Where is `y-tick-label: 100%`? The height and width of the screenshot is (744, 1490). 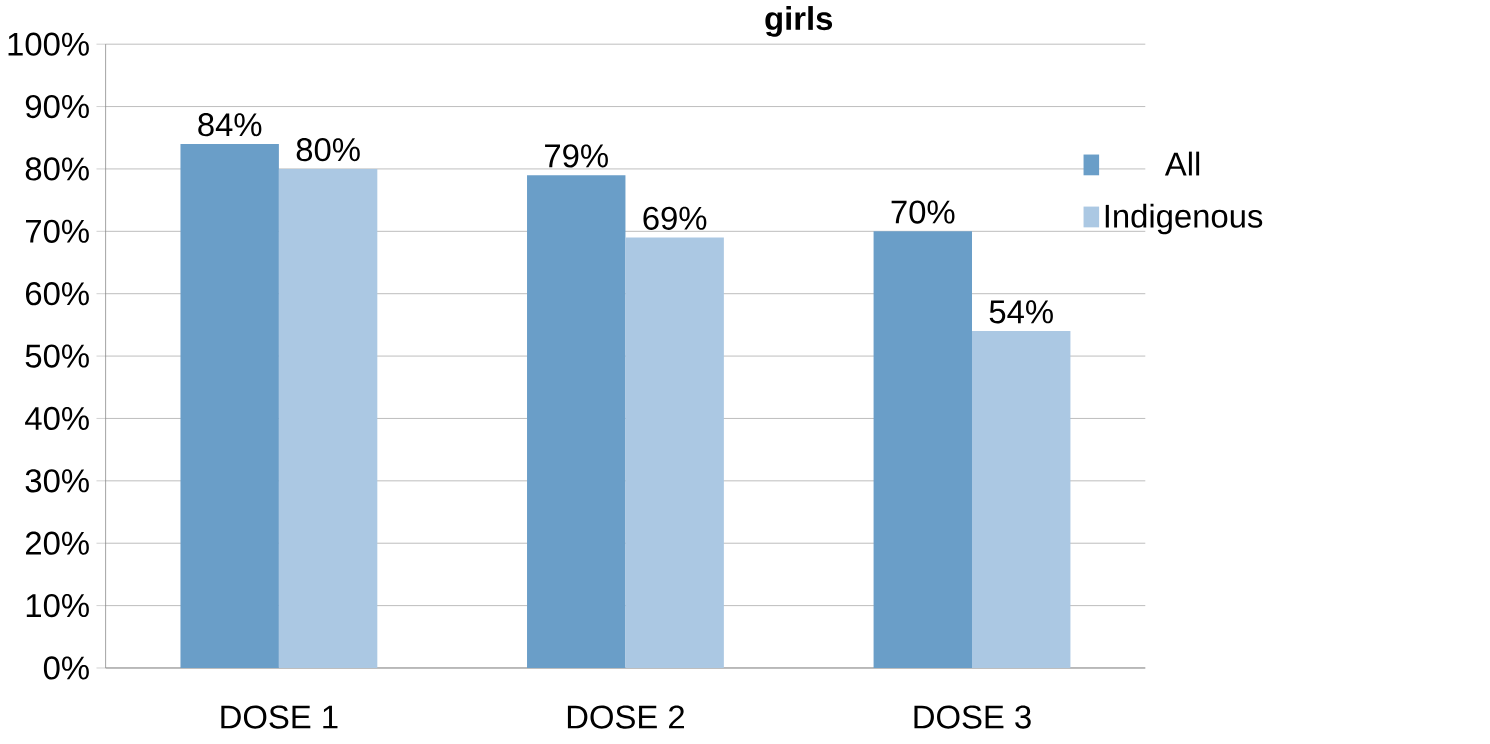 y-tick-label: 100% is located at coordinates (48, 44).